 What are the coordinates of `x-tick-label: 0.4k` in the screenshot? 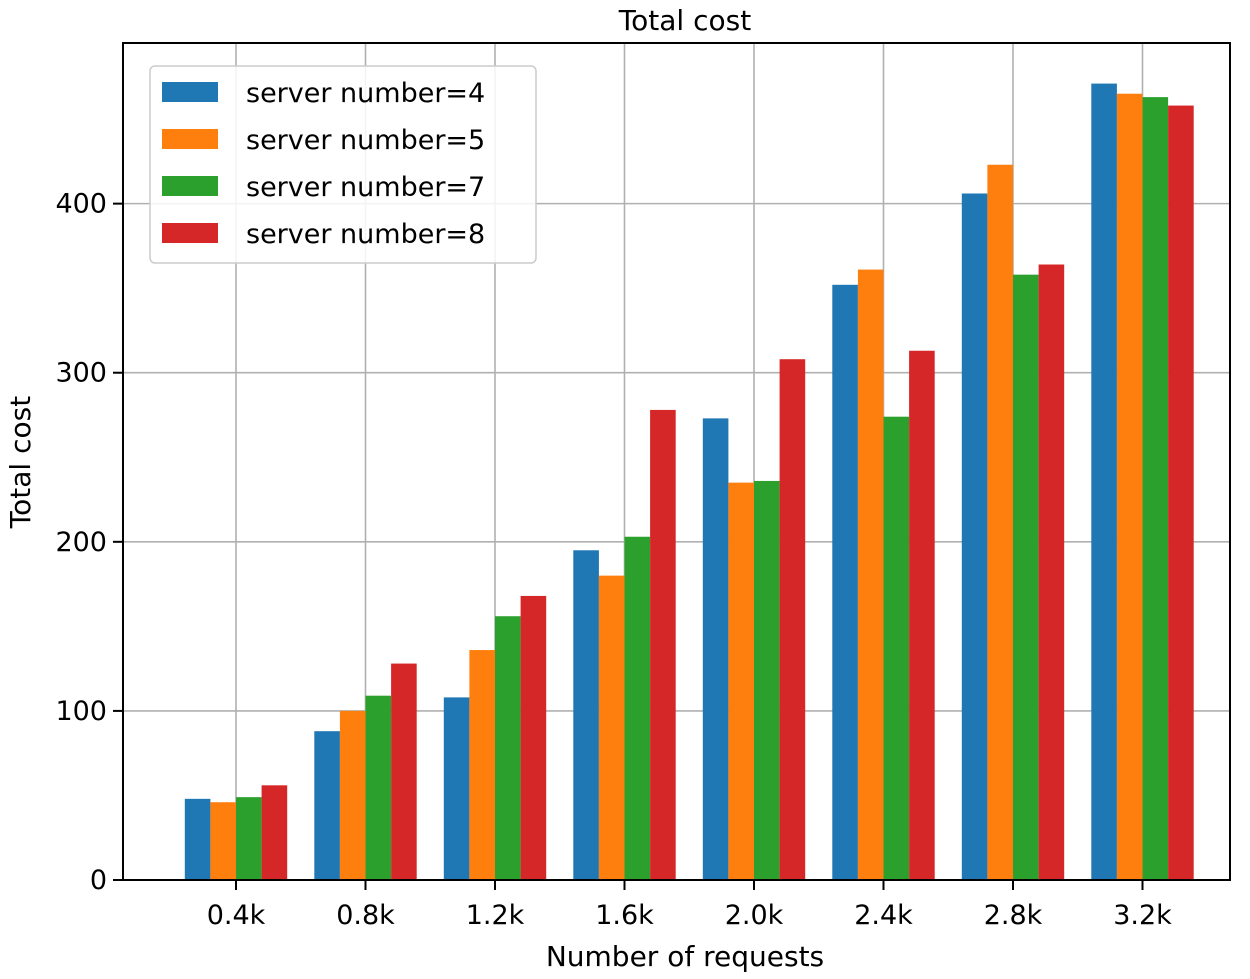 It's located at (236, 915).